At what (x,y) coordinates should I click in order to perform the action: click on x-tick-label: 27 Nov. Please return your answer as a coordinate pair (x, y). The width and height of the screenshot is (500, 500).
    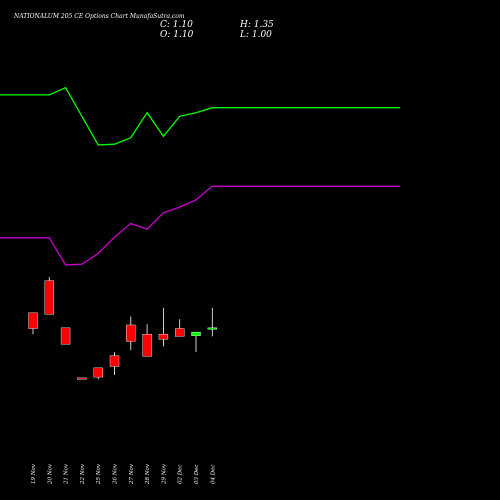
    Looking at the image, I should click on (132, 474).